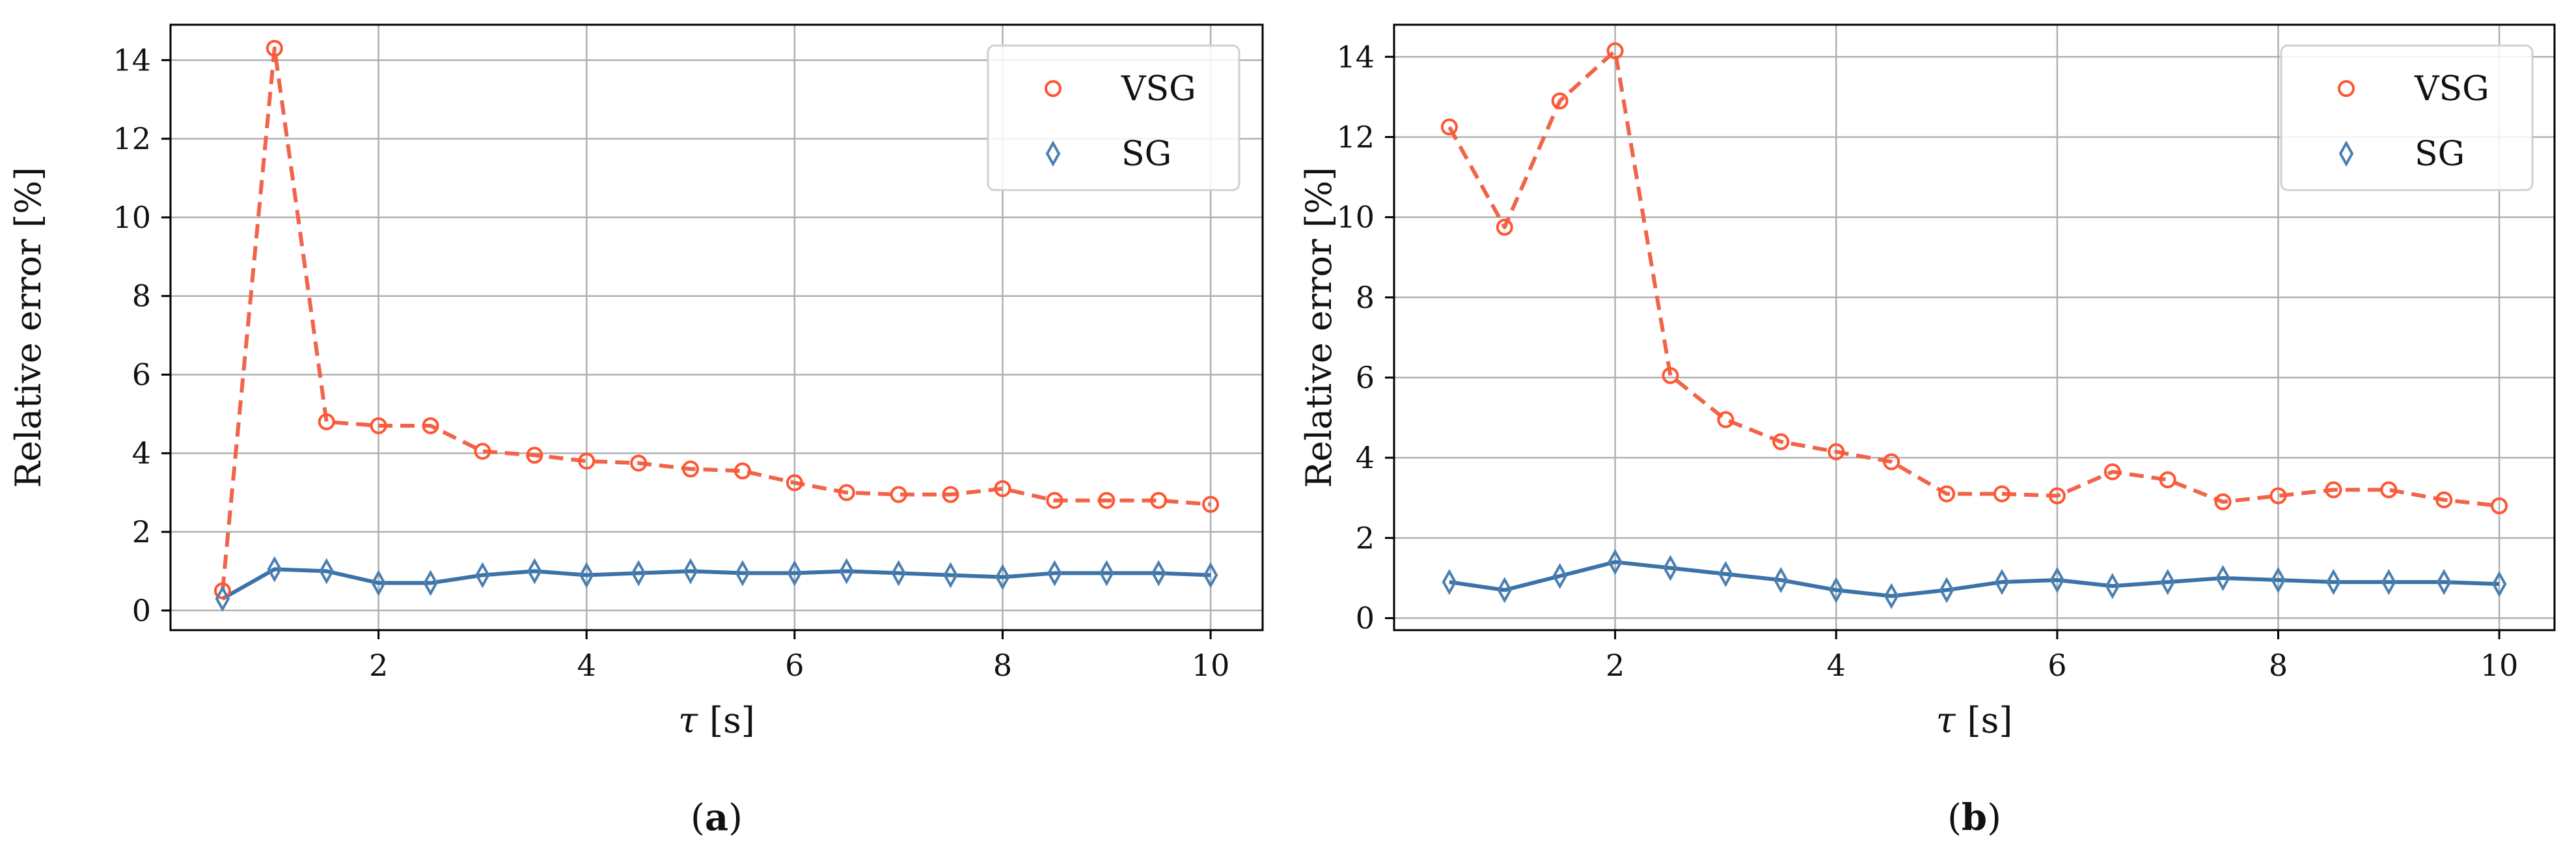 The image size is (2576, 858). Describe the element at coordinates (1147, 155) in the screenshot. I see `legend-label-sg: SG` at that location.